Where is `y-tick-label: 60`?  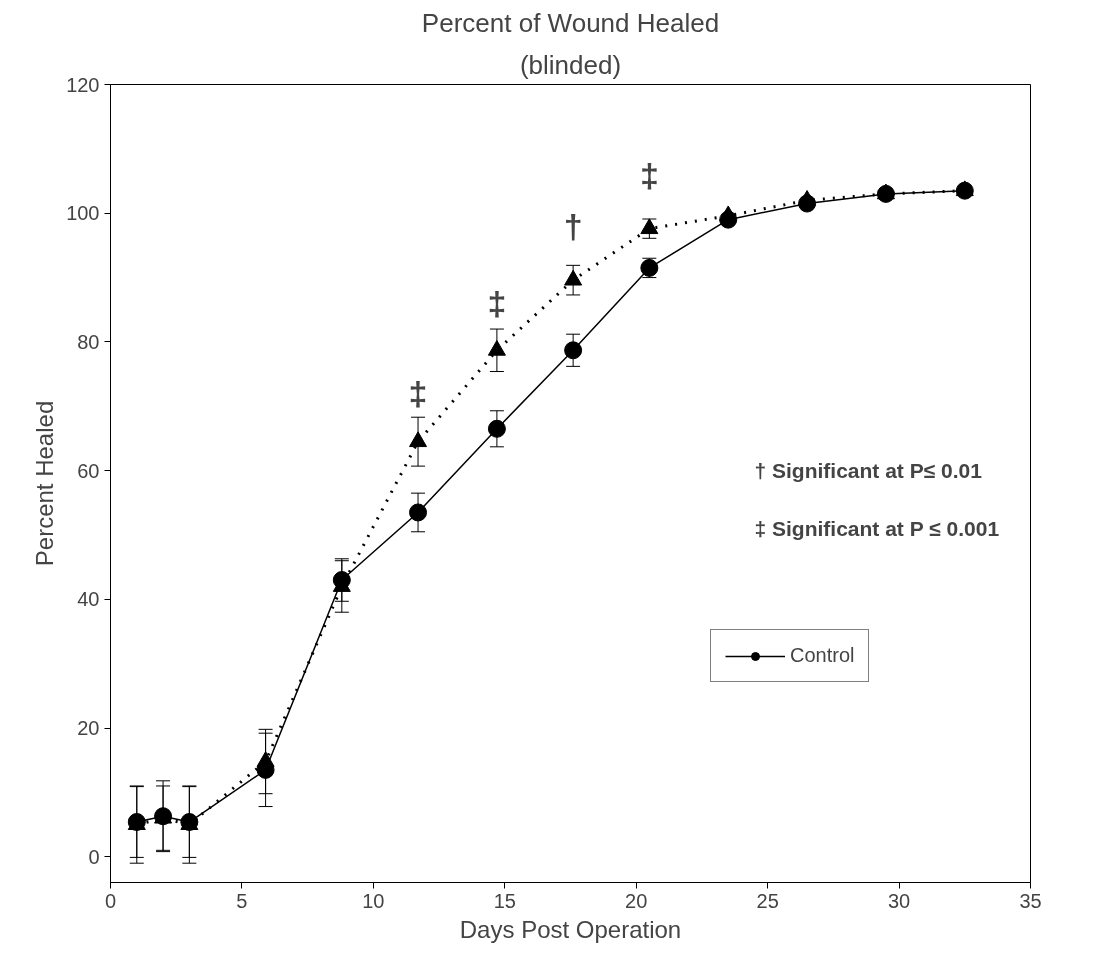 y-tick-label: 60 is located at coordinates (88, 470).